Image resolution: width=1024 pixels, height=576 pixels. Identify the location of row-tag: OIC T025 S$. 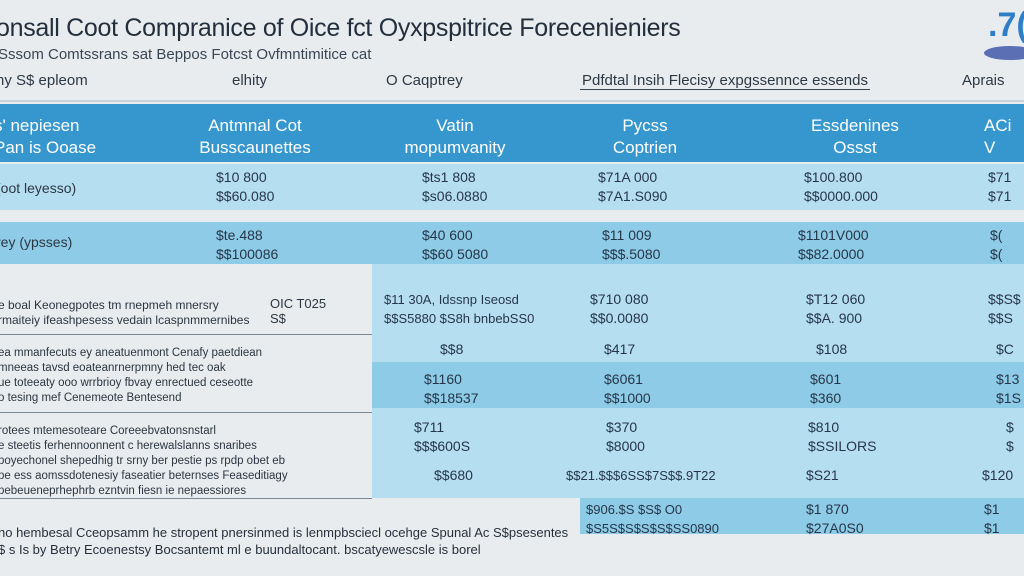
(298, 311).